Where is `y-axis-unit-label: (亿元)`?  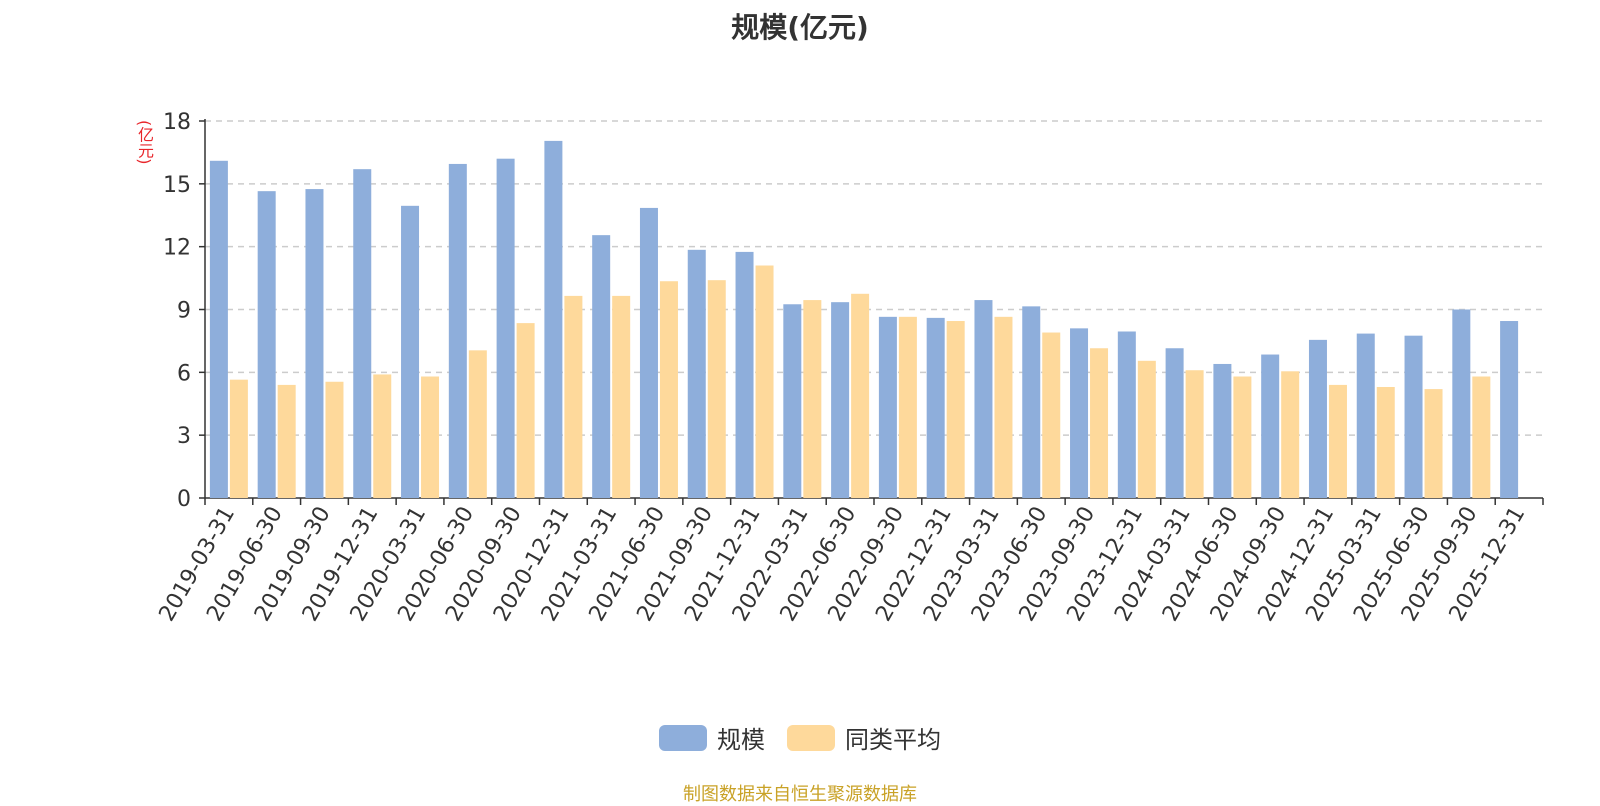 y-axis-unit-label: (亿元) is located at coordinates (144, 142).